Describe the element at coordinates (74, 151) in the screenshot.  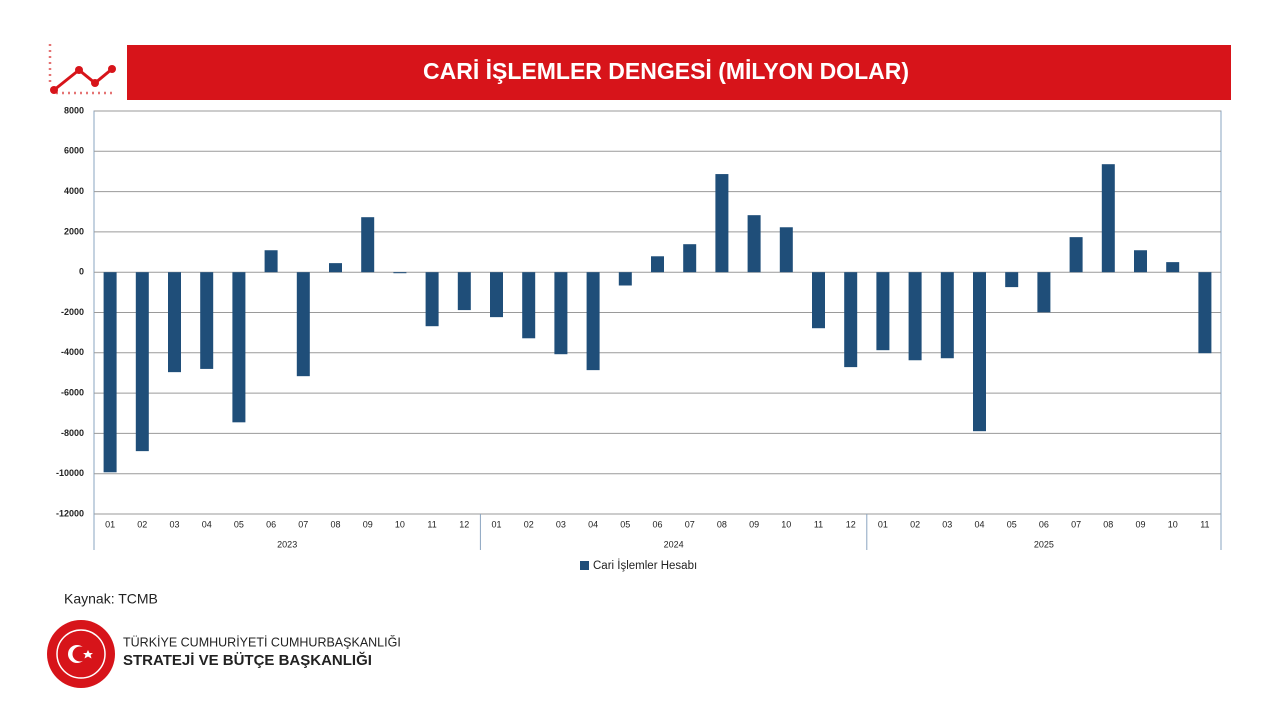
I see `y-tick-label: 6000` at that location.